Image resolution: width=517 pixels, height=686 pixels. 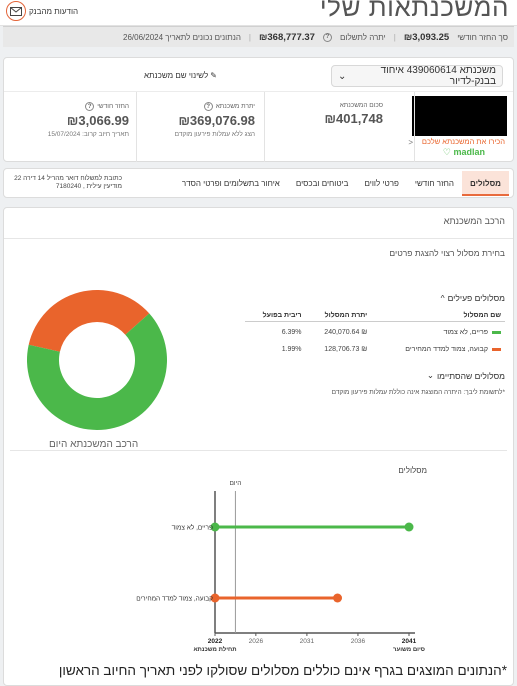 I want to click on table-row: פריים, לא צמוד ₪ 240,070.64 6.39%, so click(x=375, y=331).